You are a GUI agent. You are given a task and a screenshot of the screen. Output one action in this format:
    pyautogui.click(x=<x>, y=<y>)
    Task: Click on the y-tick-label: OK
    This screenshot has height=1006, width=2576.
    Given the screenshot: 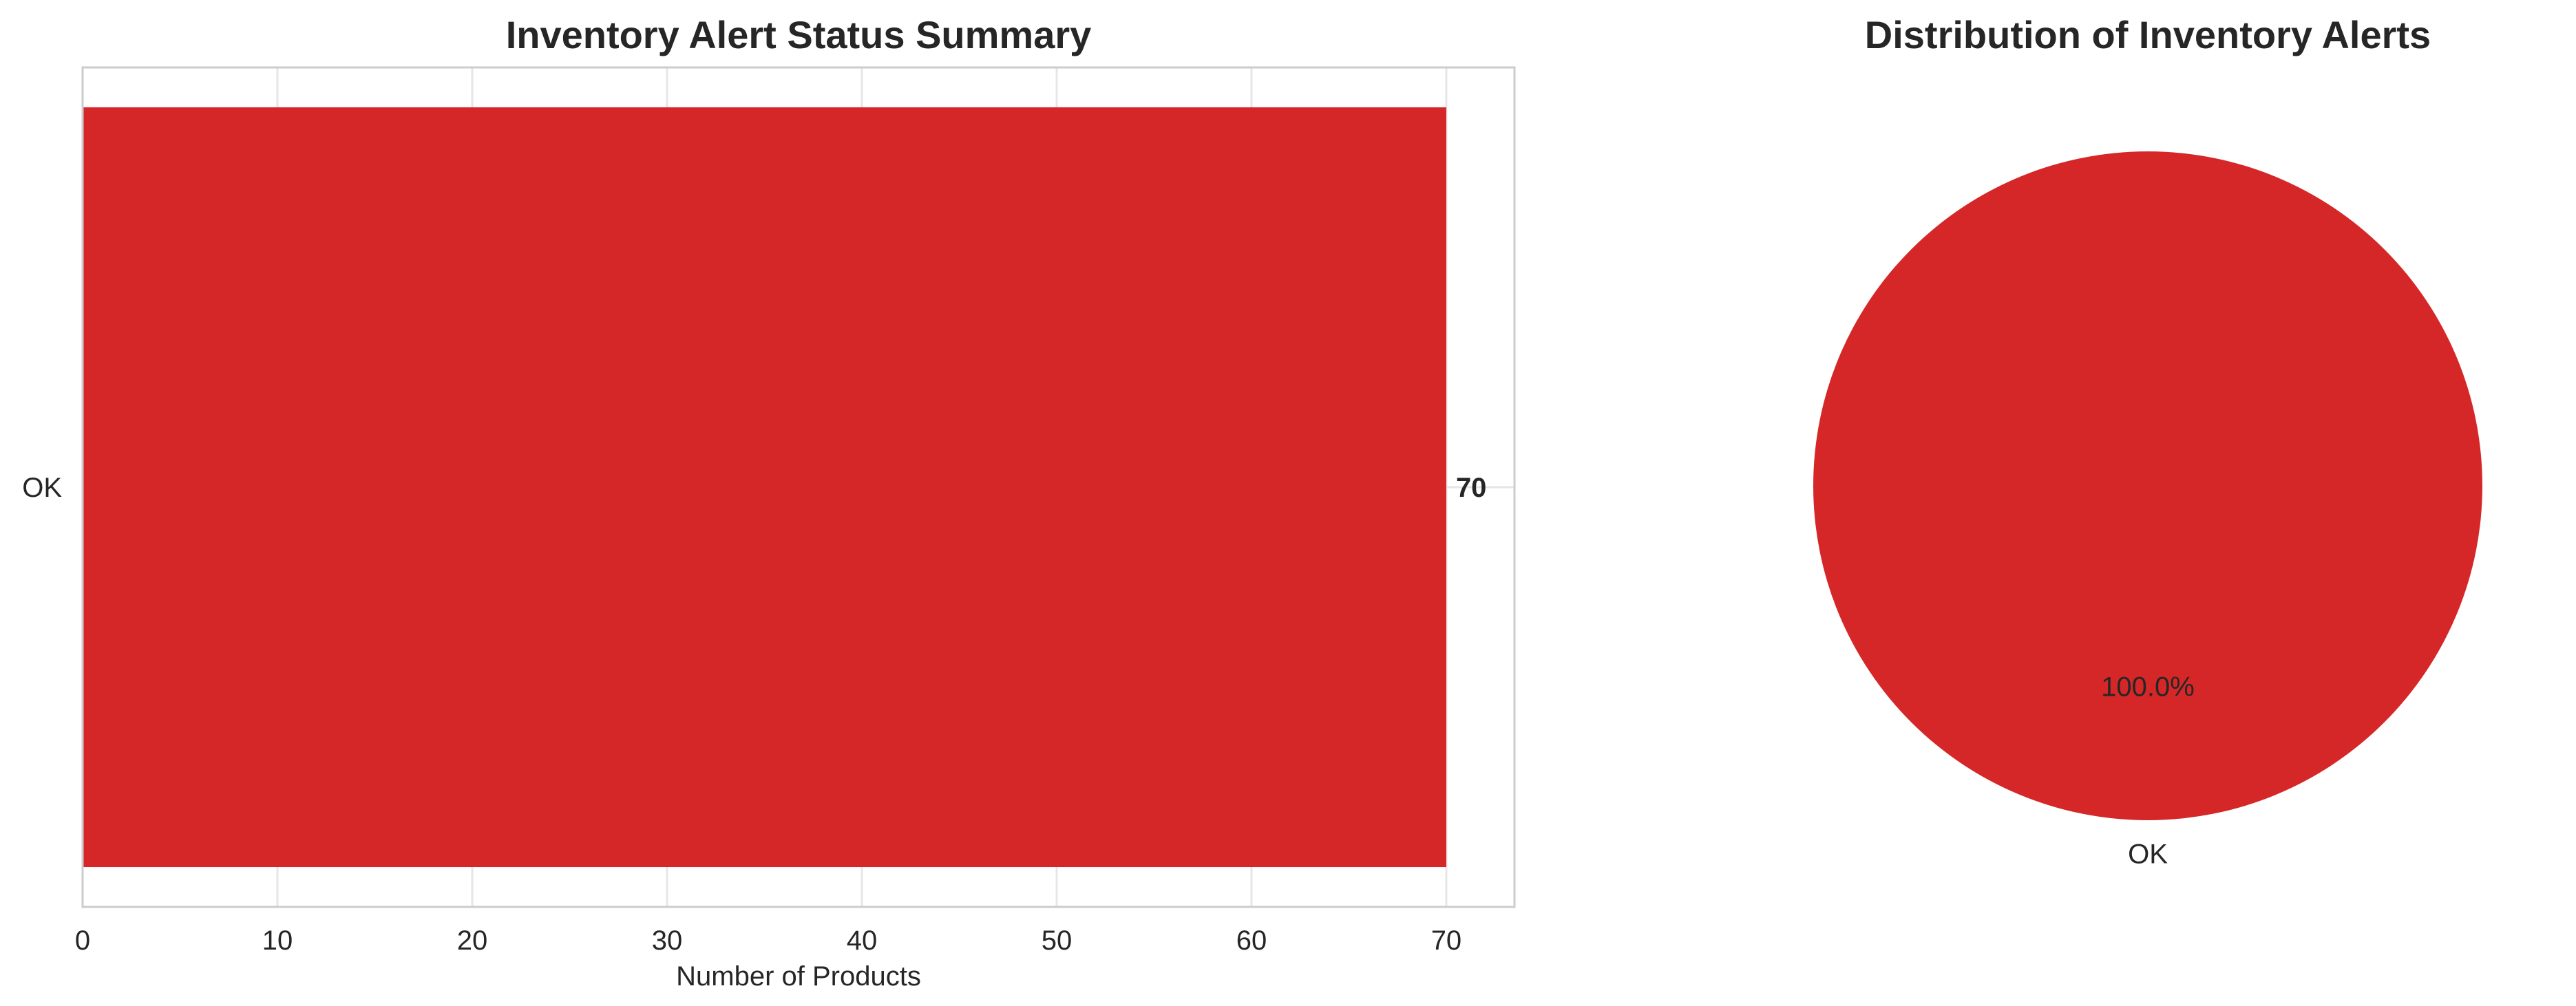 What is the action you would take?
    pyautogui.click(x=42, y=488)
    